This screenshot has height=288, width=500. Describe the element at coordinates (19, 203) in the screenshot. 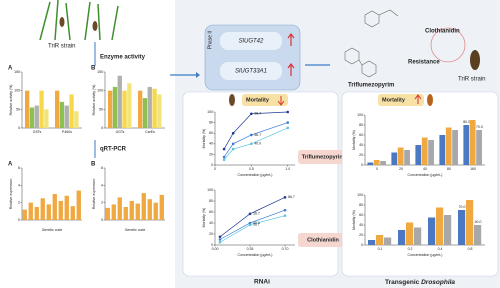

I see `y-tick-label: 2` at that location.